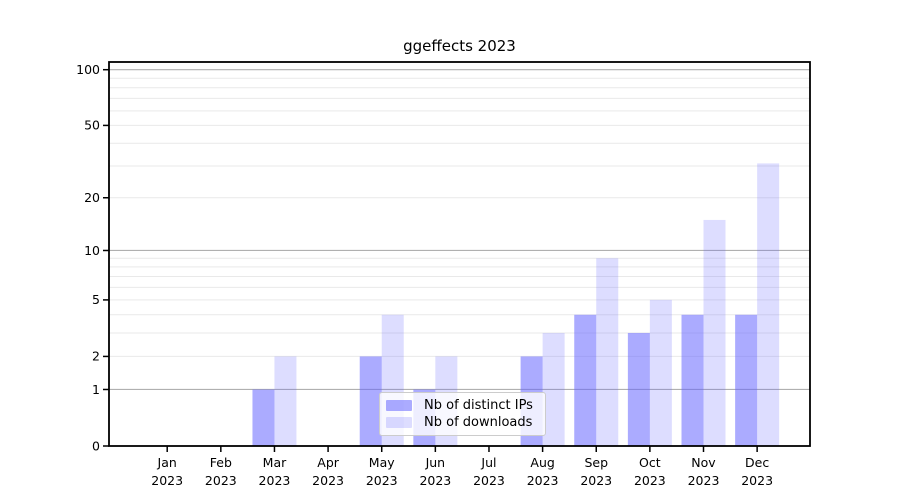 The width and height of the screenshot is (900, 500). I want to click on y-tick-label: 1, so click(96, 389).